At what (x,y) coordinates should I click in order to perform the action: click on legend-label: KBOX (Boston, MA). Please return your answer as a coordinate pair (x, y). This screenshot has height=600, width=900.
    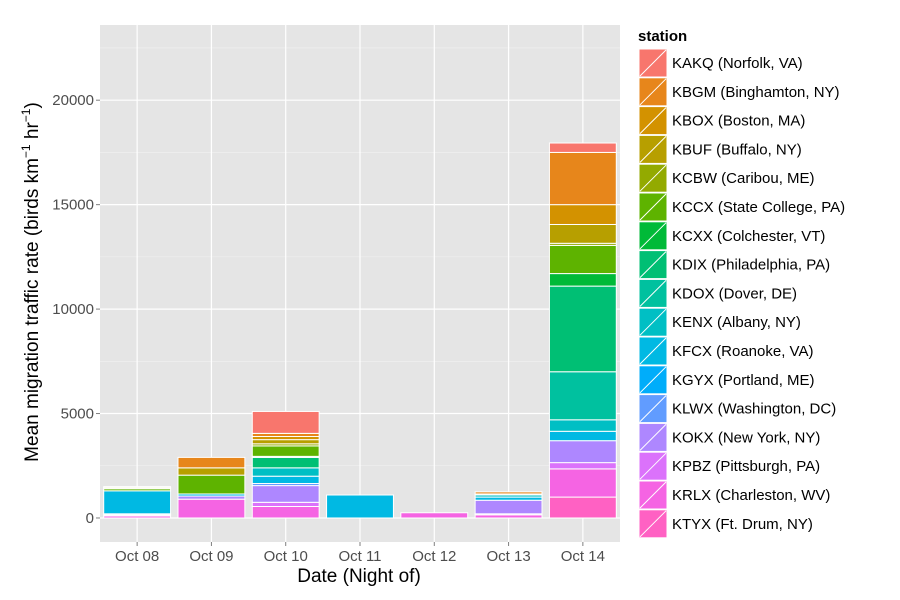
    Looking at the image, I should click on (738, 121).